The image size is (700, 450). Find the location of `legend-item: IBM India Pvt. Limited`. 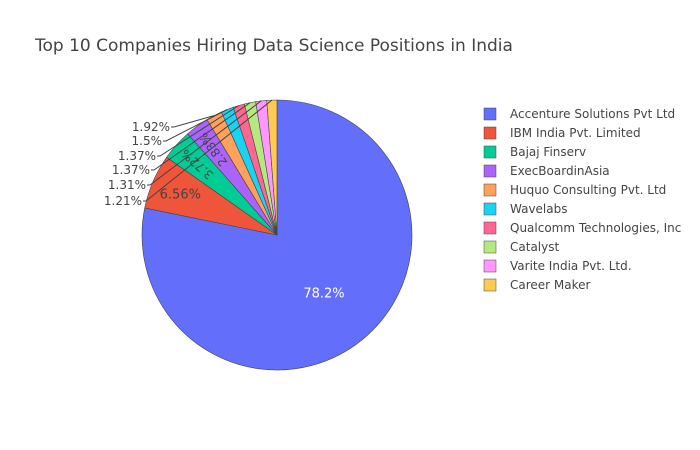

legend-item: IBM India Pvt. Limited is located at coordinates (562, 133).